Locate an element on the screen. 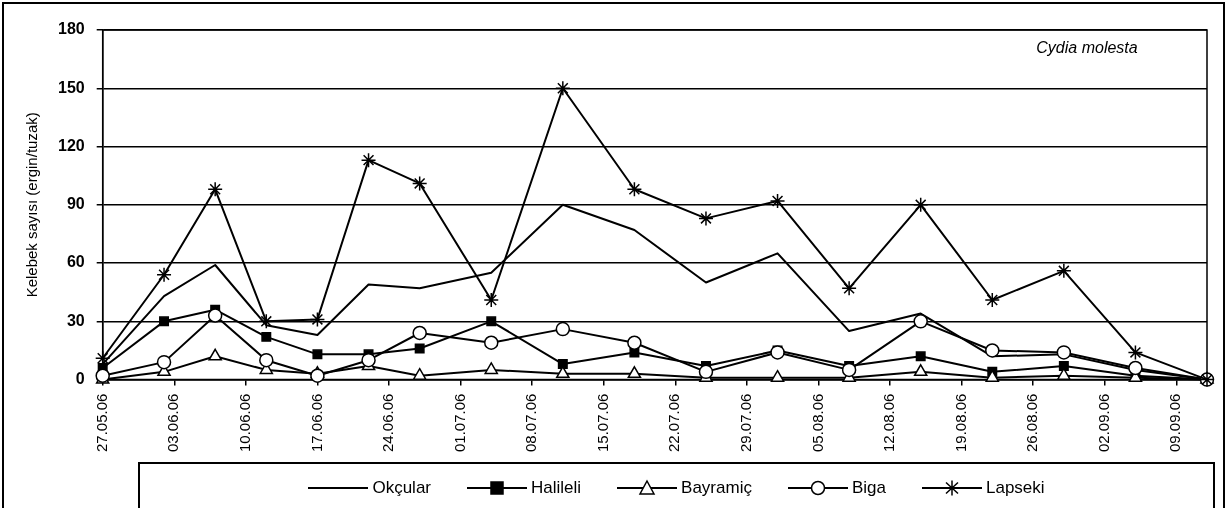 The image size is (1229, 508). x-tick-label: 01.07.06 is located at coordinates (459, 422).